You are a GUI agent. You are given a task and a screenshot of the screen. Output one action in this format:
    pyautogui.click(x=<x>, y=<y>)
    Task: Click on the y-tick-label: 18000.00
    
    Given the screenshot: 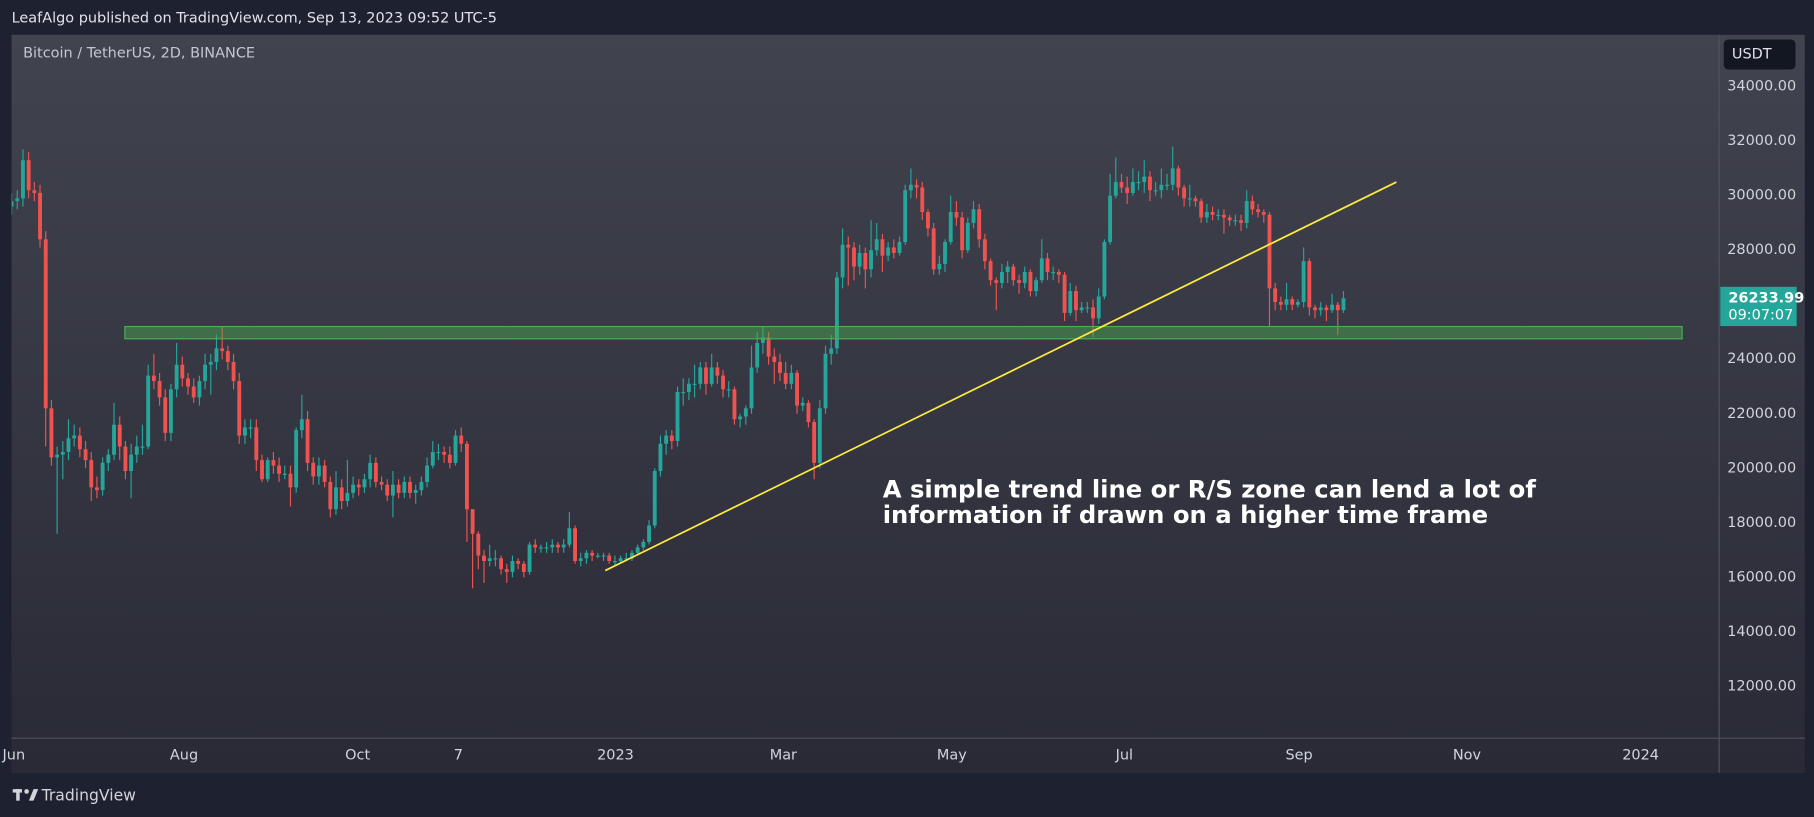 What is the action you would take?
    pyautogui.click(x=1761, y=523)
    